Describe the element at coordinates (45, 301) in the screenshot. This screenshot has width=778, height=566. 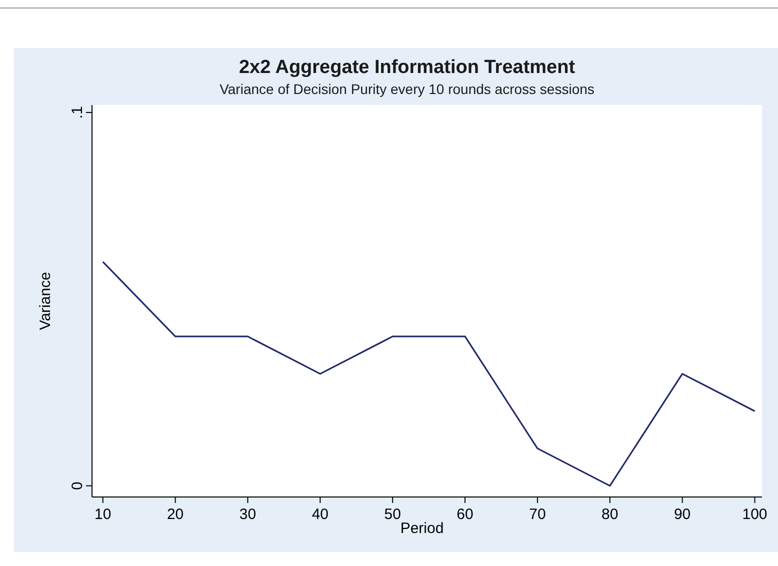
I see `y-axis-title: Variance` at that location.